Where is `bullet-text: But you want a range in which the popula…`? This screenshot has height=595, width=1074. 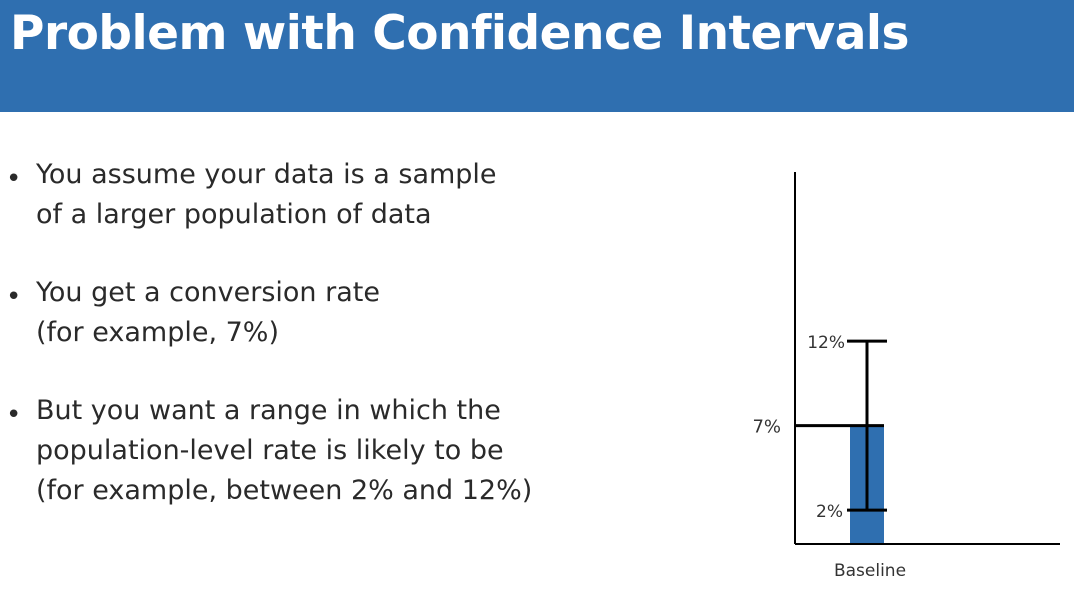 bullet-text: But you want a range in which the popula… is located at coordinates (338, 448).